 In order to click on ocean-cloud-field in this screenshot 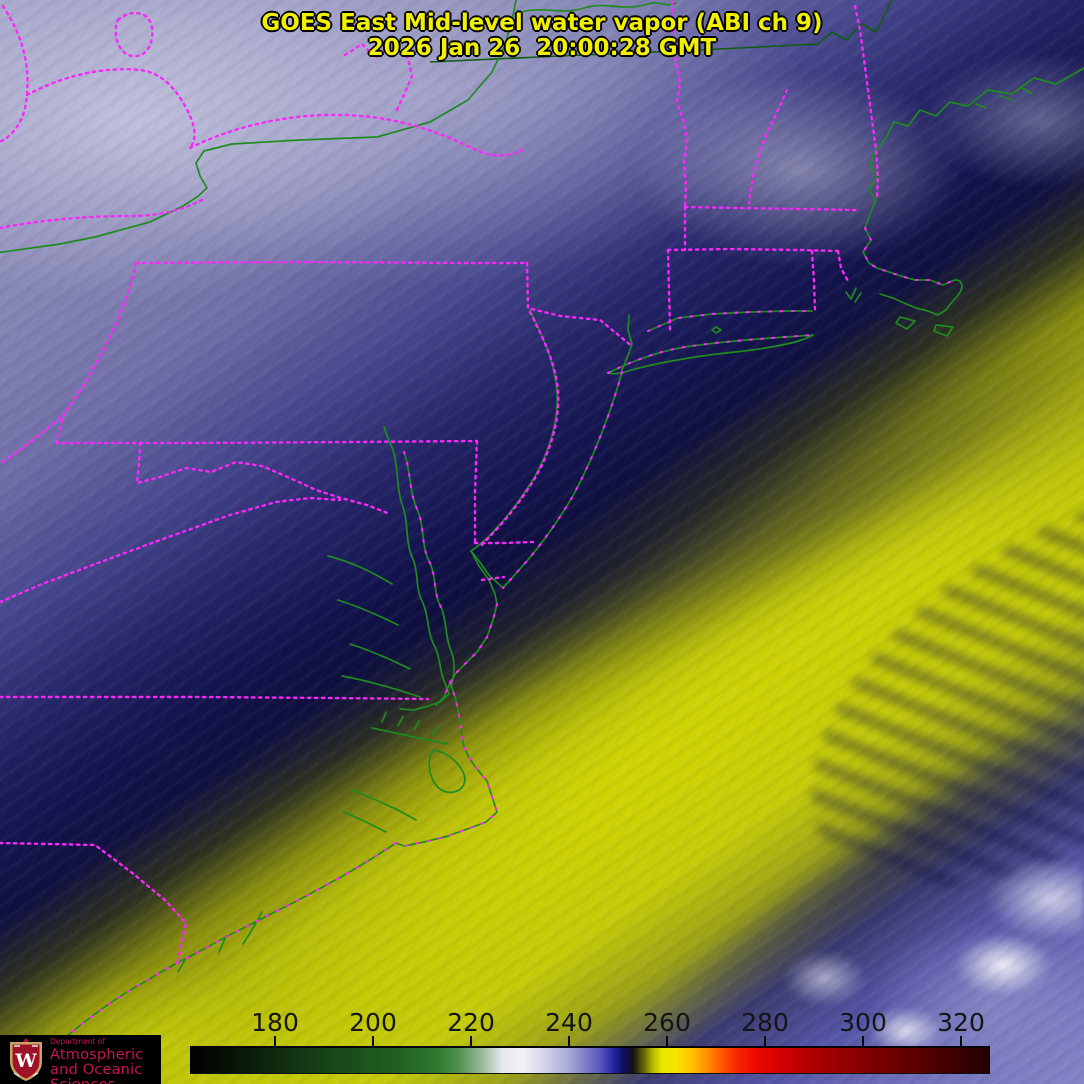, I will do `click(922, 952)`.